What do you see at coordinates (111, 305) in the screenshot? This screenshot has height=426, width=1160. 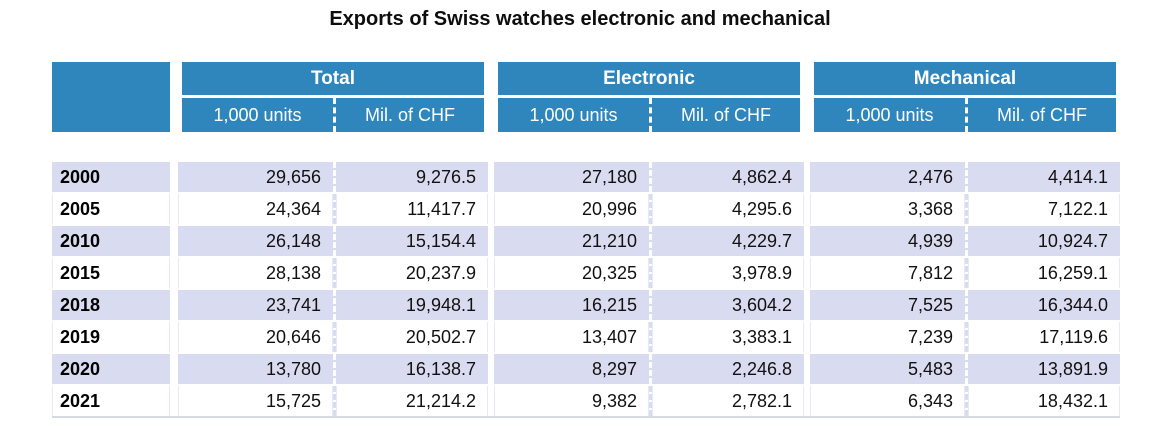 I see `row-year-2018: 2018` at bounding box center [111, 305].